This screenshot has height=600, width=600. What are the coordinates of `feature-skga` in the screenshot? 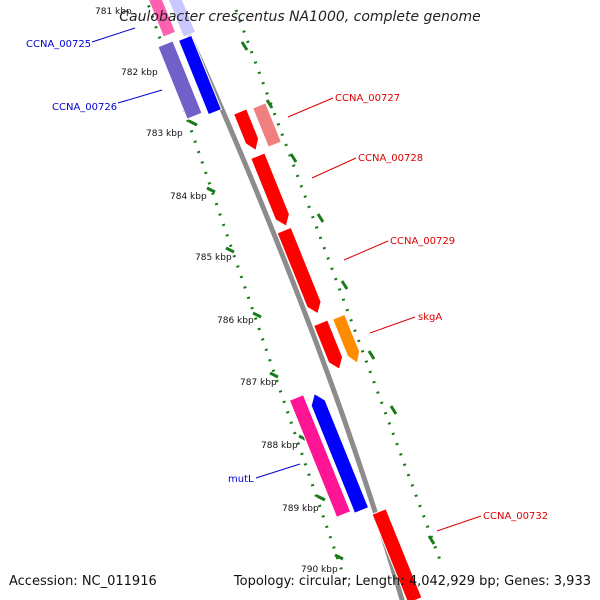 It's located at (347, 339).